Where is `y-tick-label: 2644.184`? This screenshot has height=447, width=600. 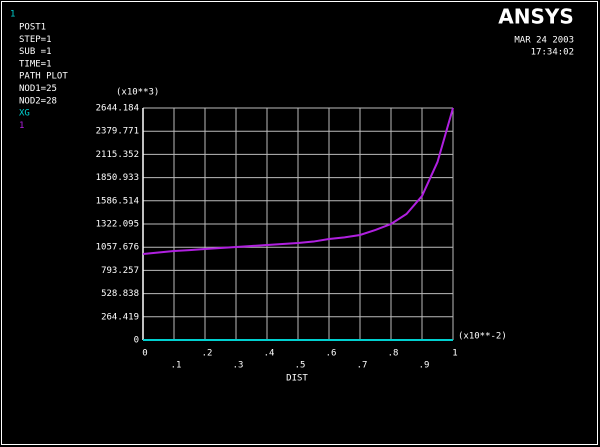 y-tick-label: 2644.184 is located at coordinates (117, 109).